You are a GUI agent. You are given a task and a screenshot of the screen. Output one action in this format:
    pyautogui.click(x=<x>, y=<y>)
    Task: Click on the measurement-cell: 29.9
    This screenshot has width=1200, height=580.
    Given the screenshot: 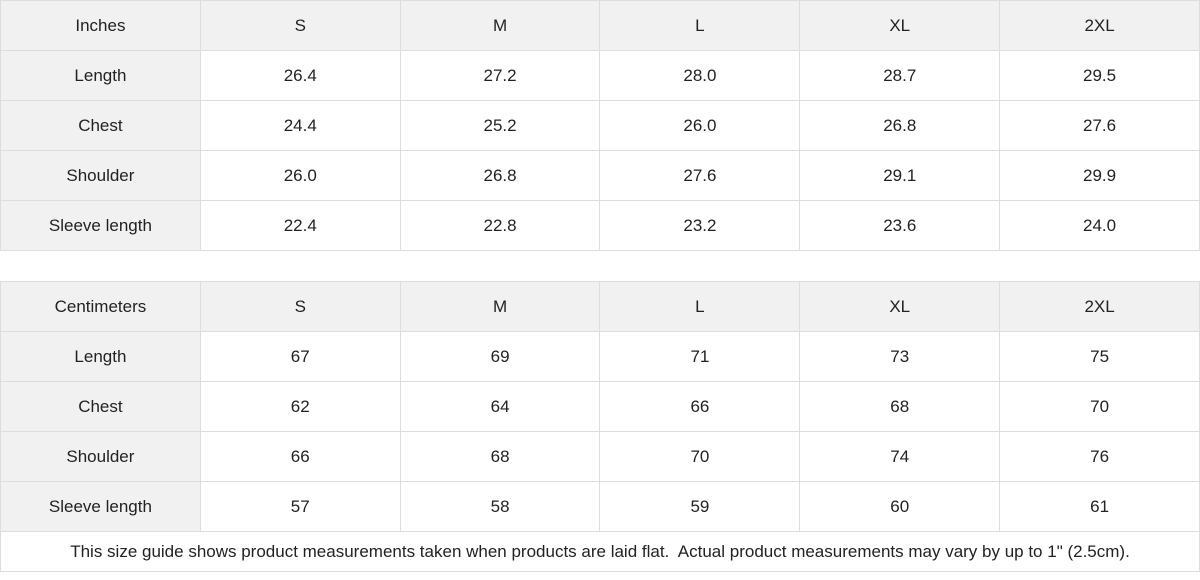 What is the action you would take?
    pyautogui.click(x=1100, y=176)
    